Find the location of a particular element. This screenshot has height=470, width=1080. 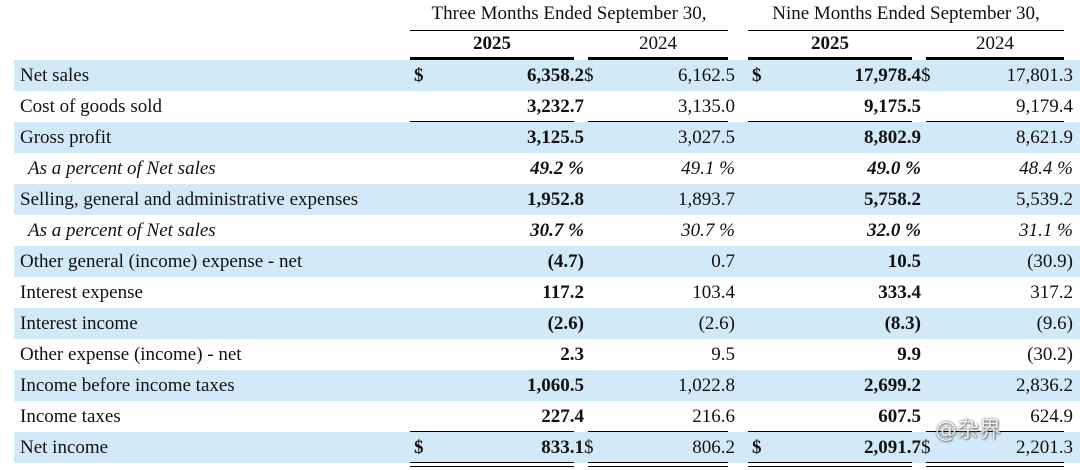

value-3m-2025: 2.3 is located at coordinates (572, 354).